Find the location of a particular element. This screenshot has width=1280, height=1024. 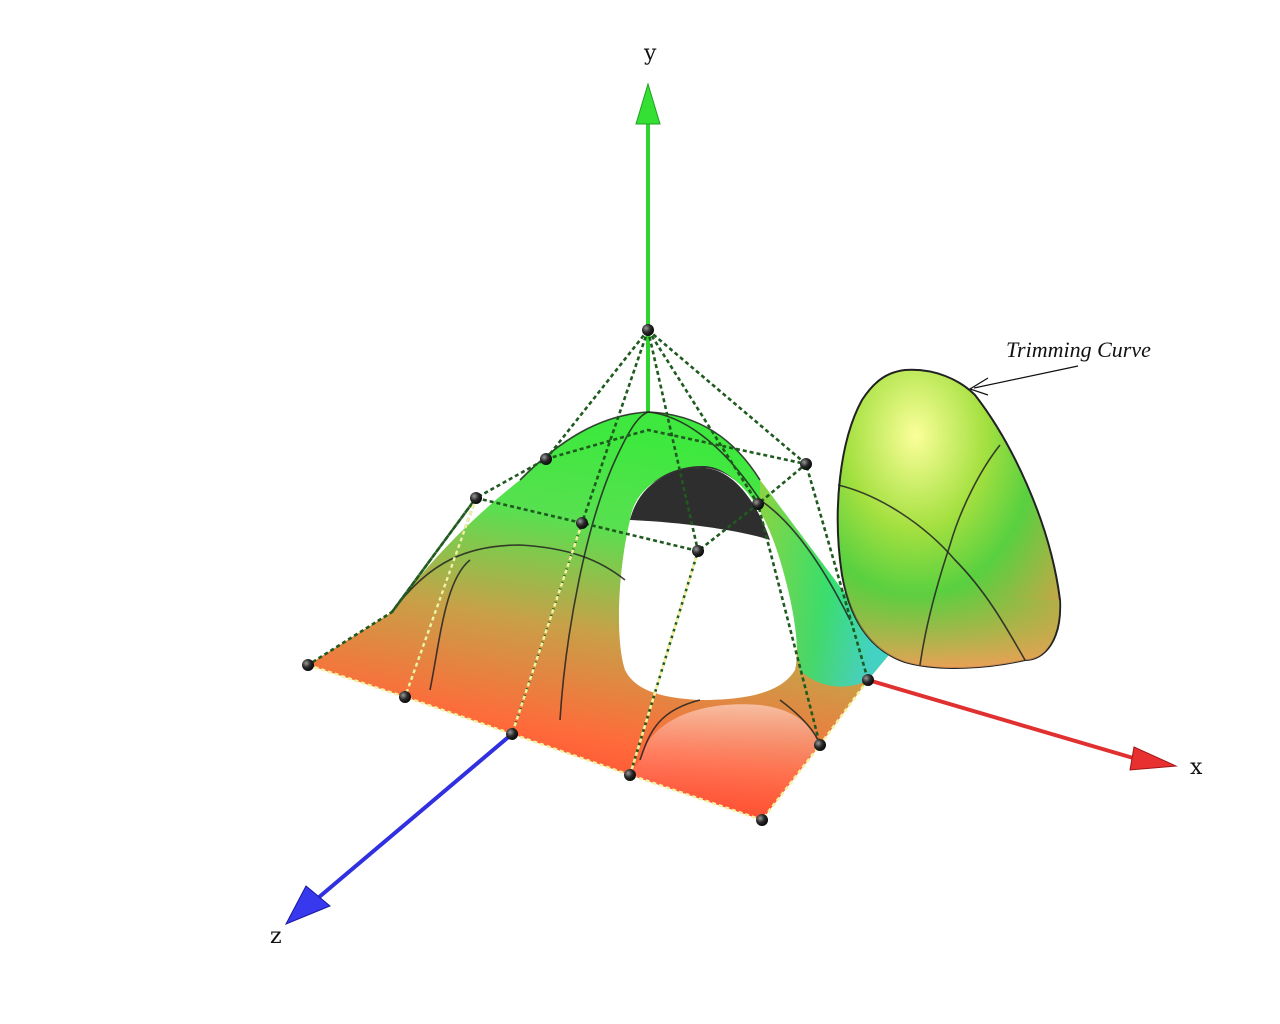

surface-right-flank is located at coordinates (826, 583).